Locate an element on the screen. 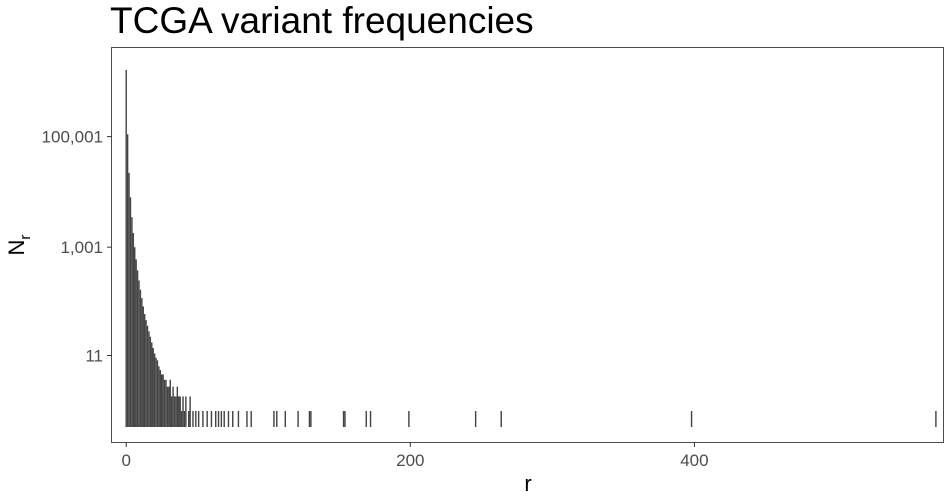  chart-title: TCGA variant frequencies is located at coordinates (322, 20).